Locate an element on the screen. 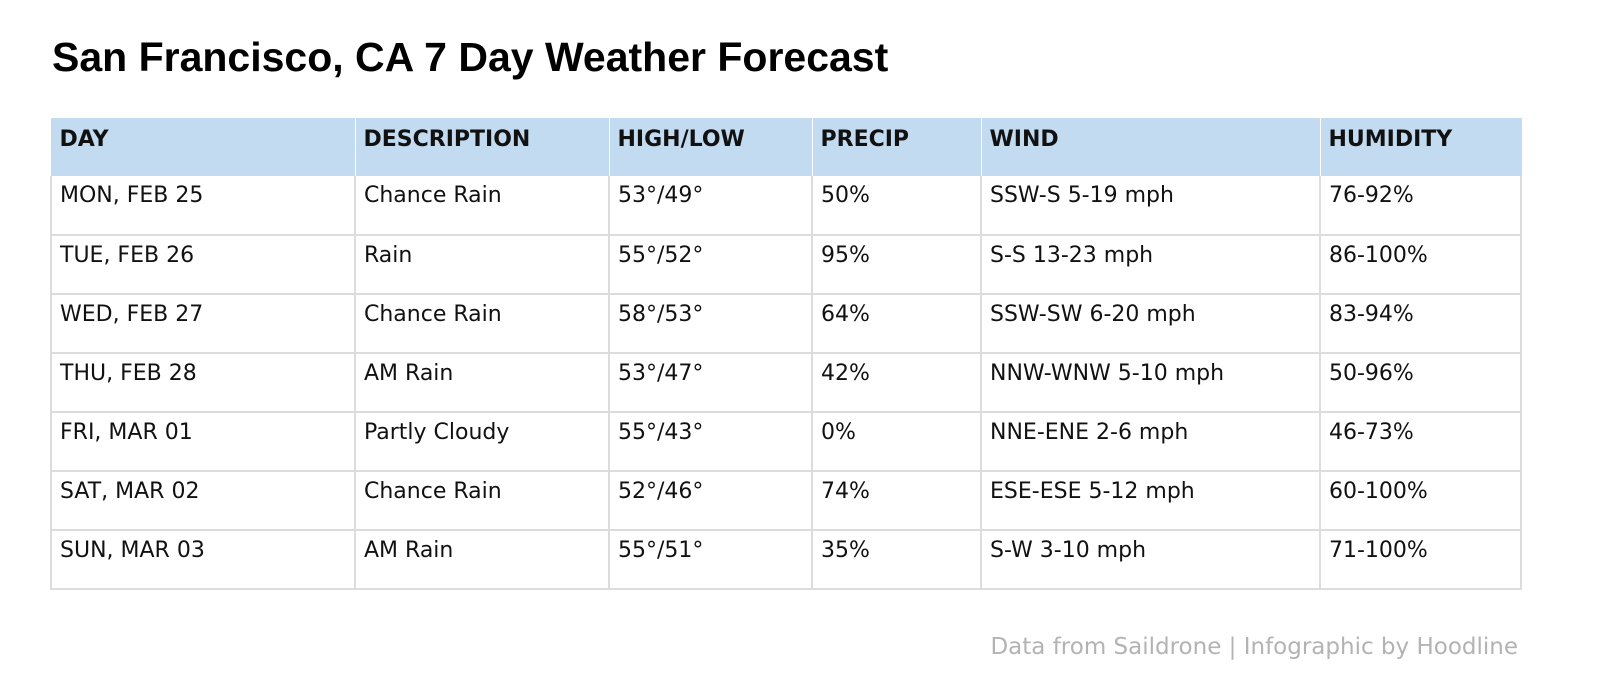 This screenshot has height=700, width=1600. cell-wind: NNW-WNW 5-10 mph is located at coordinates (1150, 382).